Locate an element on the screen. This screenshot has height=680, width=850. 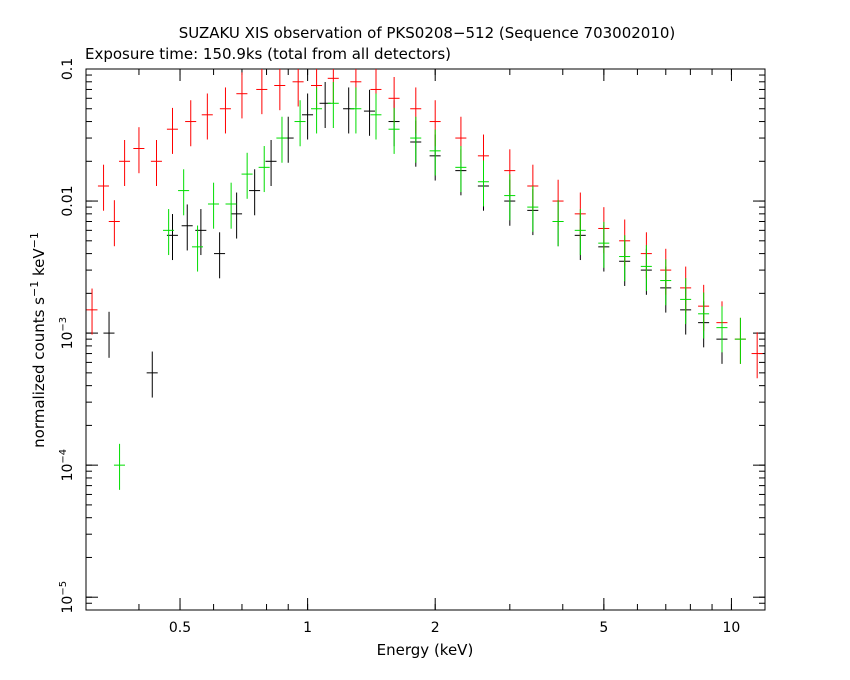
x-tick-label: 10 is located at coordinates (732, 628).